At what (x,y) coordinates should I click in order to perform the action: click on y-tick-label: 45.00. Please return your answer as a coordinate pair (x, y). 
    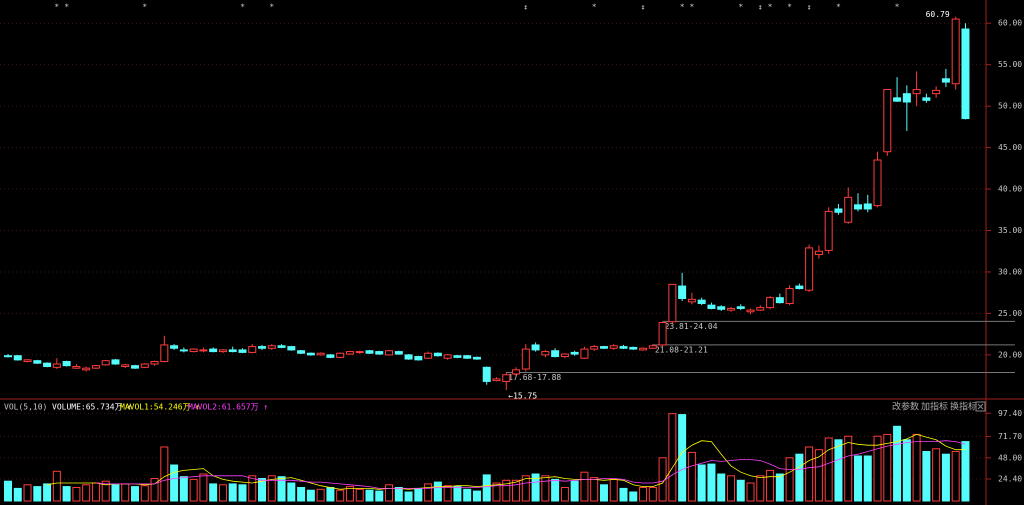
    Looking at the image, I should click on (1010, 147).